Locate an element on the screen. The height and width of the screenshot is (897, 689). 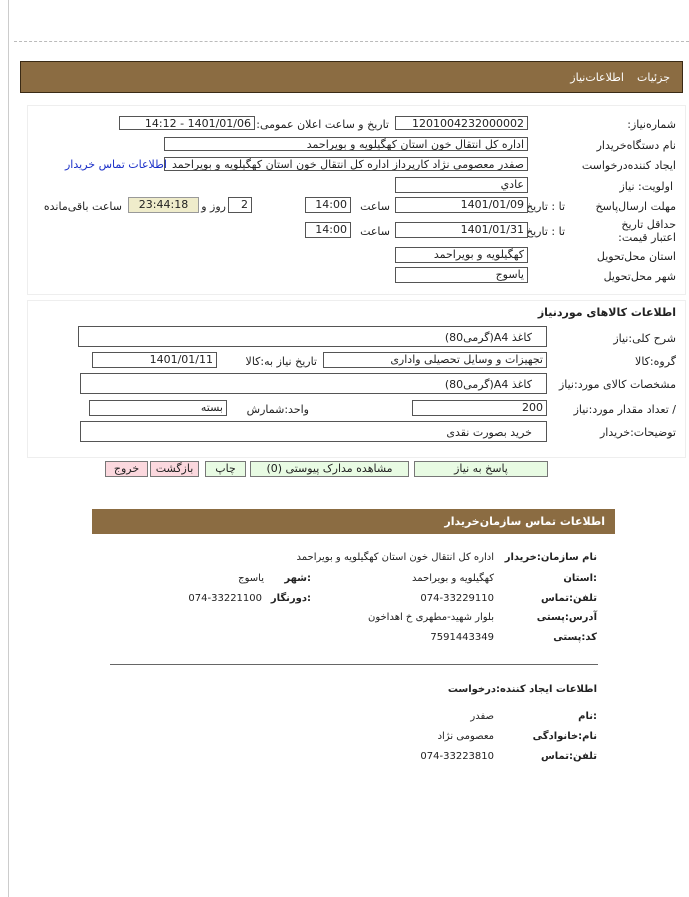
province-label: استان محل‌تحویل is located at coordinates (636, 256).